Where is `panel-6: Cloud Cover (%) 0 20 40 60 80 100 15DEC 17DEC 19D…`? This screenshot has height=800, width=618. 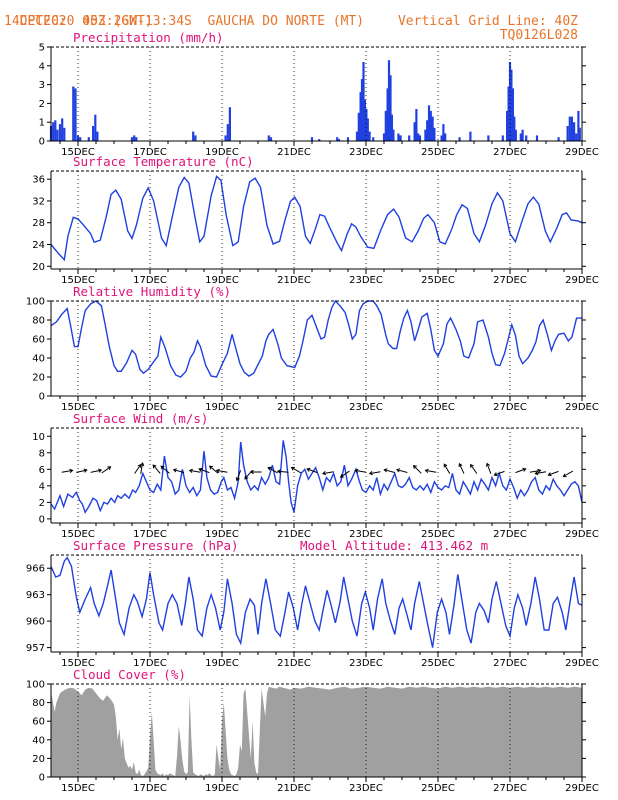
panel-6: Cloud Cover (%) 0 20 40 60 80 100 15DEC 17DEC 19D… is located at coordinates (312, 730).